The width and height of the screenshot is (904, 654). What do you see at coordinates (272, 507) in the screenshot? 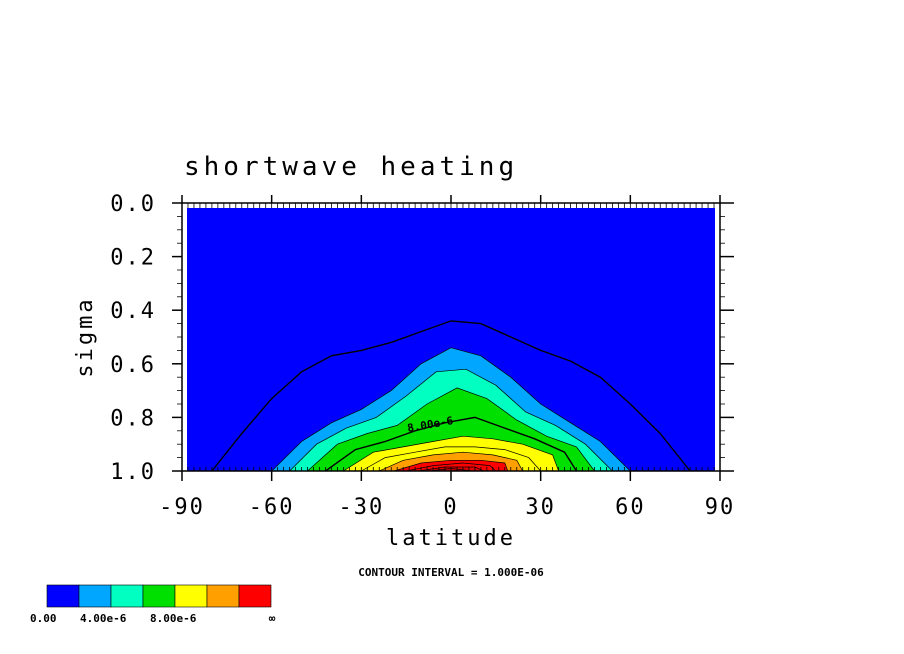
I see `x-tick-label: -60` at bounding box center [272, 507].